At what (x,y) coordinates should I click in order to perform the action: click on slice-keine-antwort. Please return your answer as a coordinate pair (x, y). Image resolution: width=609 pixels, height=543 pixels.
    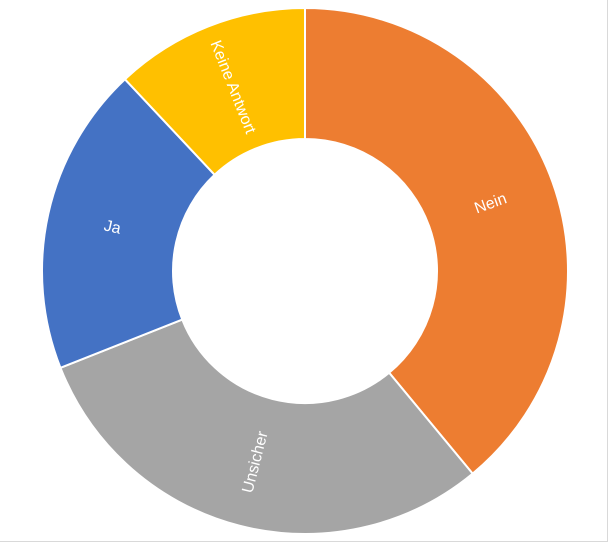
    Looking at the image, I should click on (214, 91).